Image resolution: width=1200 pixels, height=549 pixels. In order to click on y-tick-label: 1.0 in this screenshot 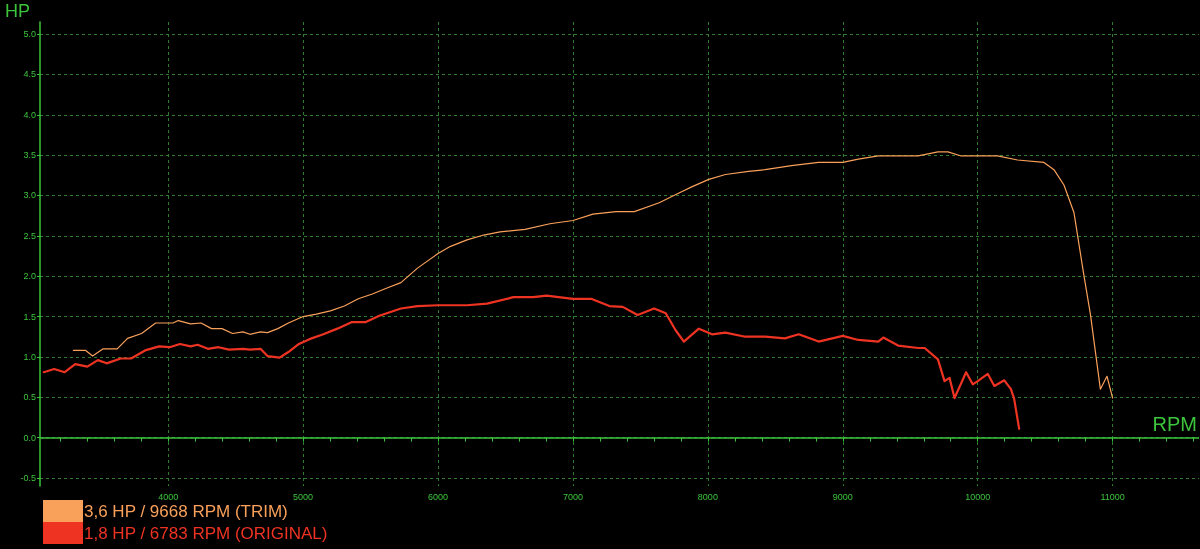, I will do `click(29, 356)`.